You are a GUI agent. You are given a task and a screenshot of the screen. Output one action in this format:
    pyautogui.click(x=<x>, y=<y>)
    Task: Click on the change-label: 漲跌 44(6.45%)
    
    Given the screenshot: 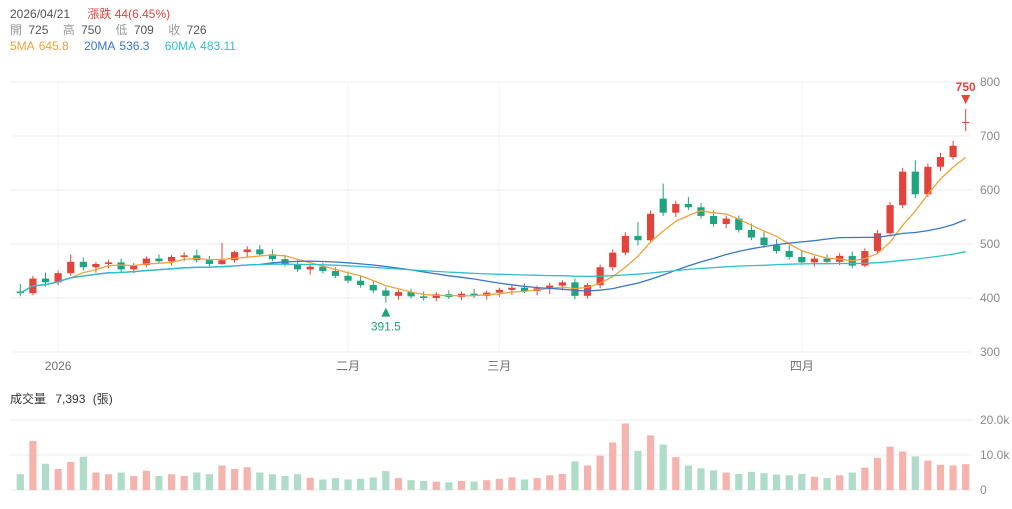 What is the action you would take?
    pyautogui.click(x=129, y=14)
    